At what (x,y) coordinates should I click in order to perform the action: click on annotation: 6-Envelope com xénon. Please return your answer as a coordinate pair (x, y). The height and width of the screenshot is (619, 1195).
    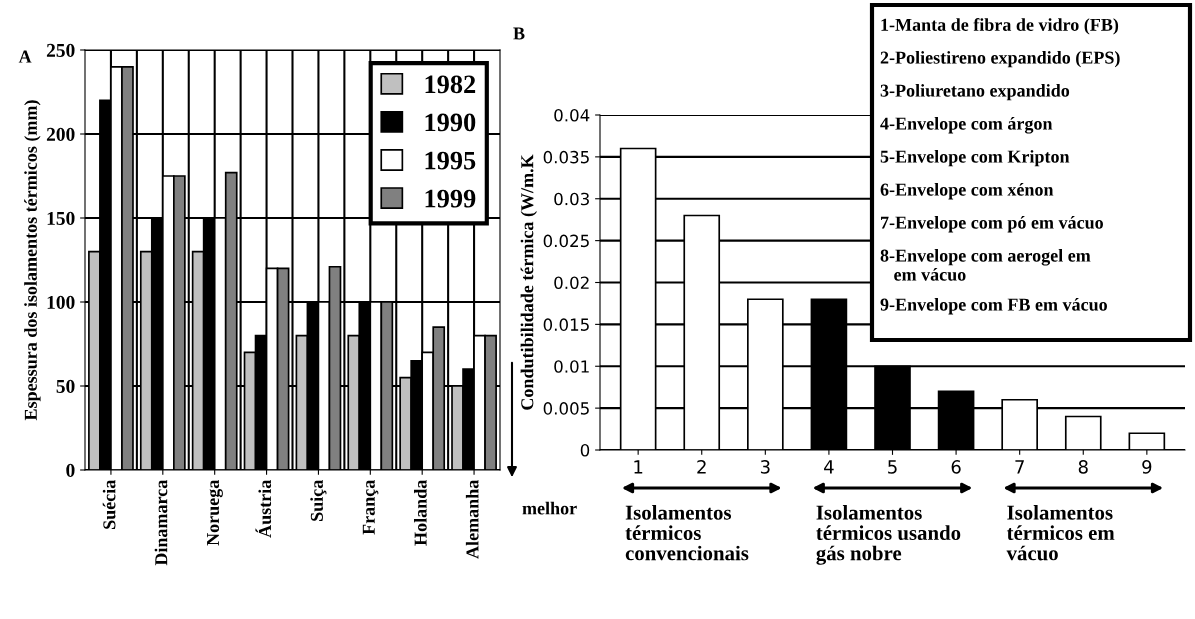
    Looking at the image, I should click on (967, 191).